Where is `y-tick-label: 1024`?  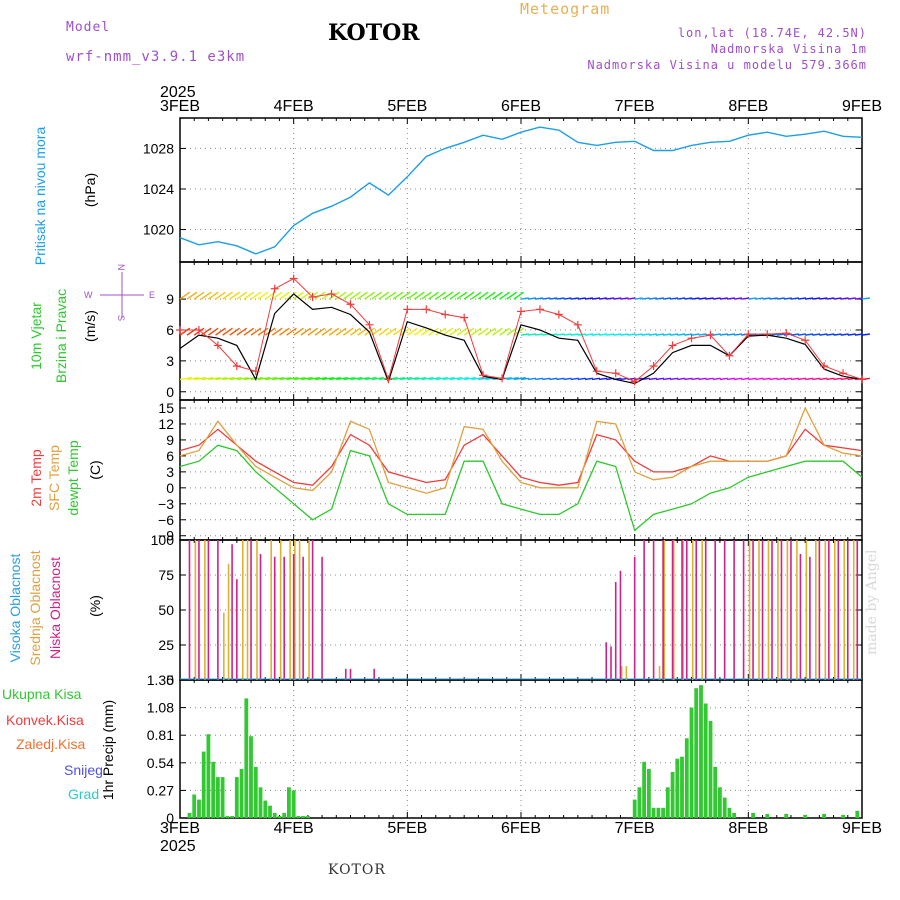 y-tick-label: 1024 is located at coordinates (158, 189).